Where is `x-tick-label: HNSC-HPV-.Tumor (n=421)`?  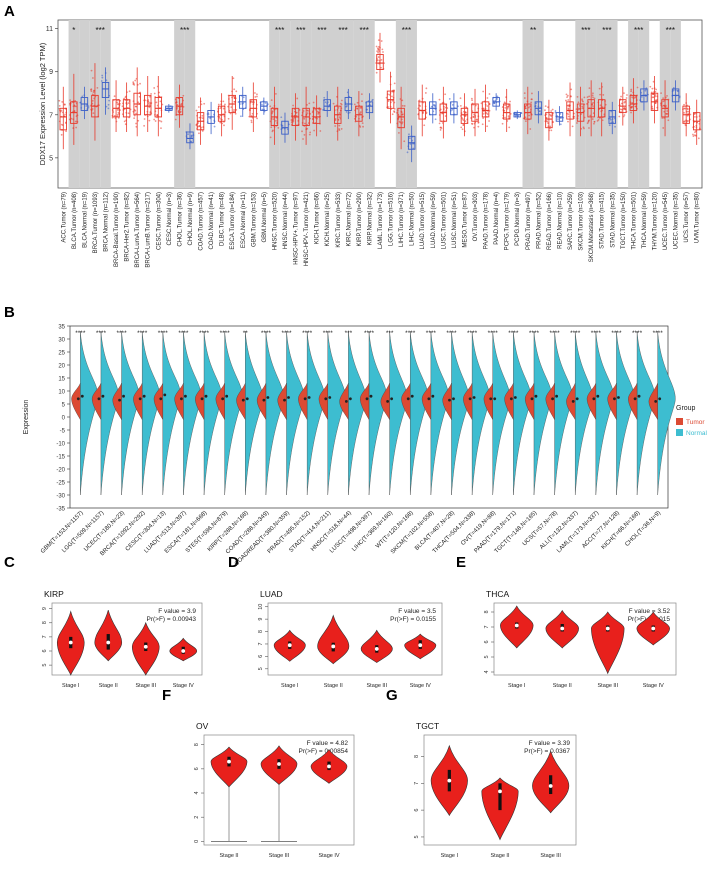 x-tick-label: HNSC-HPV-.Tumor (n=421) is located at coordinates (307, 229).